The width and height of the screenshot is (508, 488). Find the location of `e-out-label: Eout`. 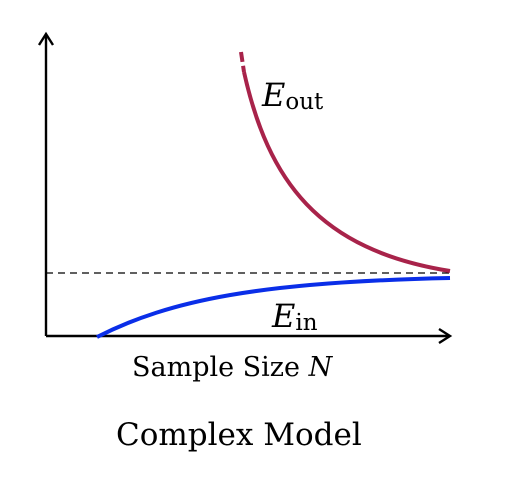

e-out-label: Eout is located at coordinates (292, 95).